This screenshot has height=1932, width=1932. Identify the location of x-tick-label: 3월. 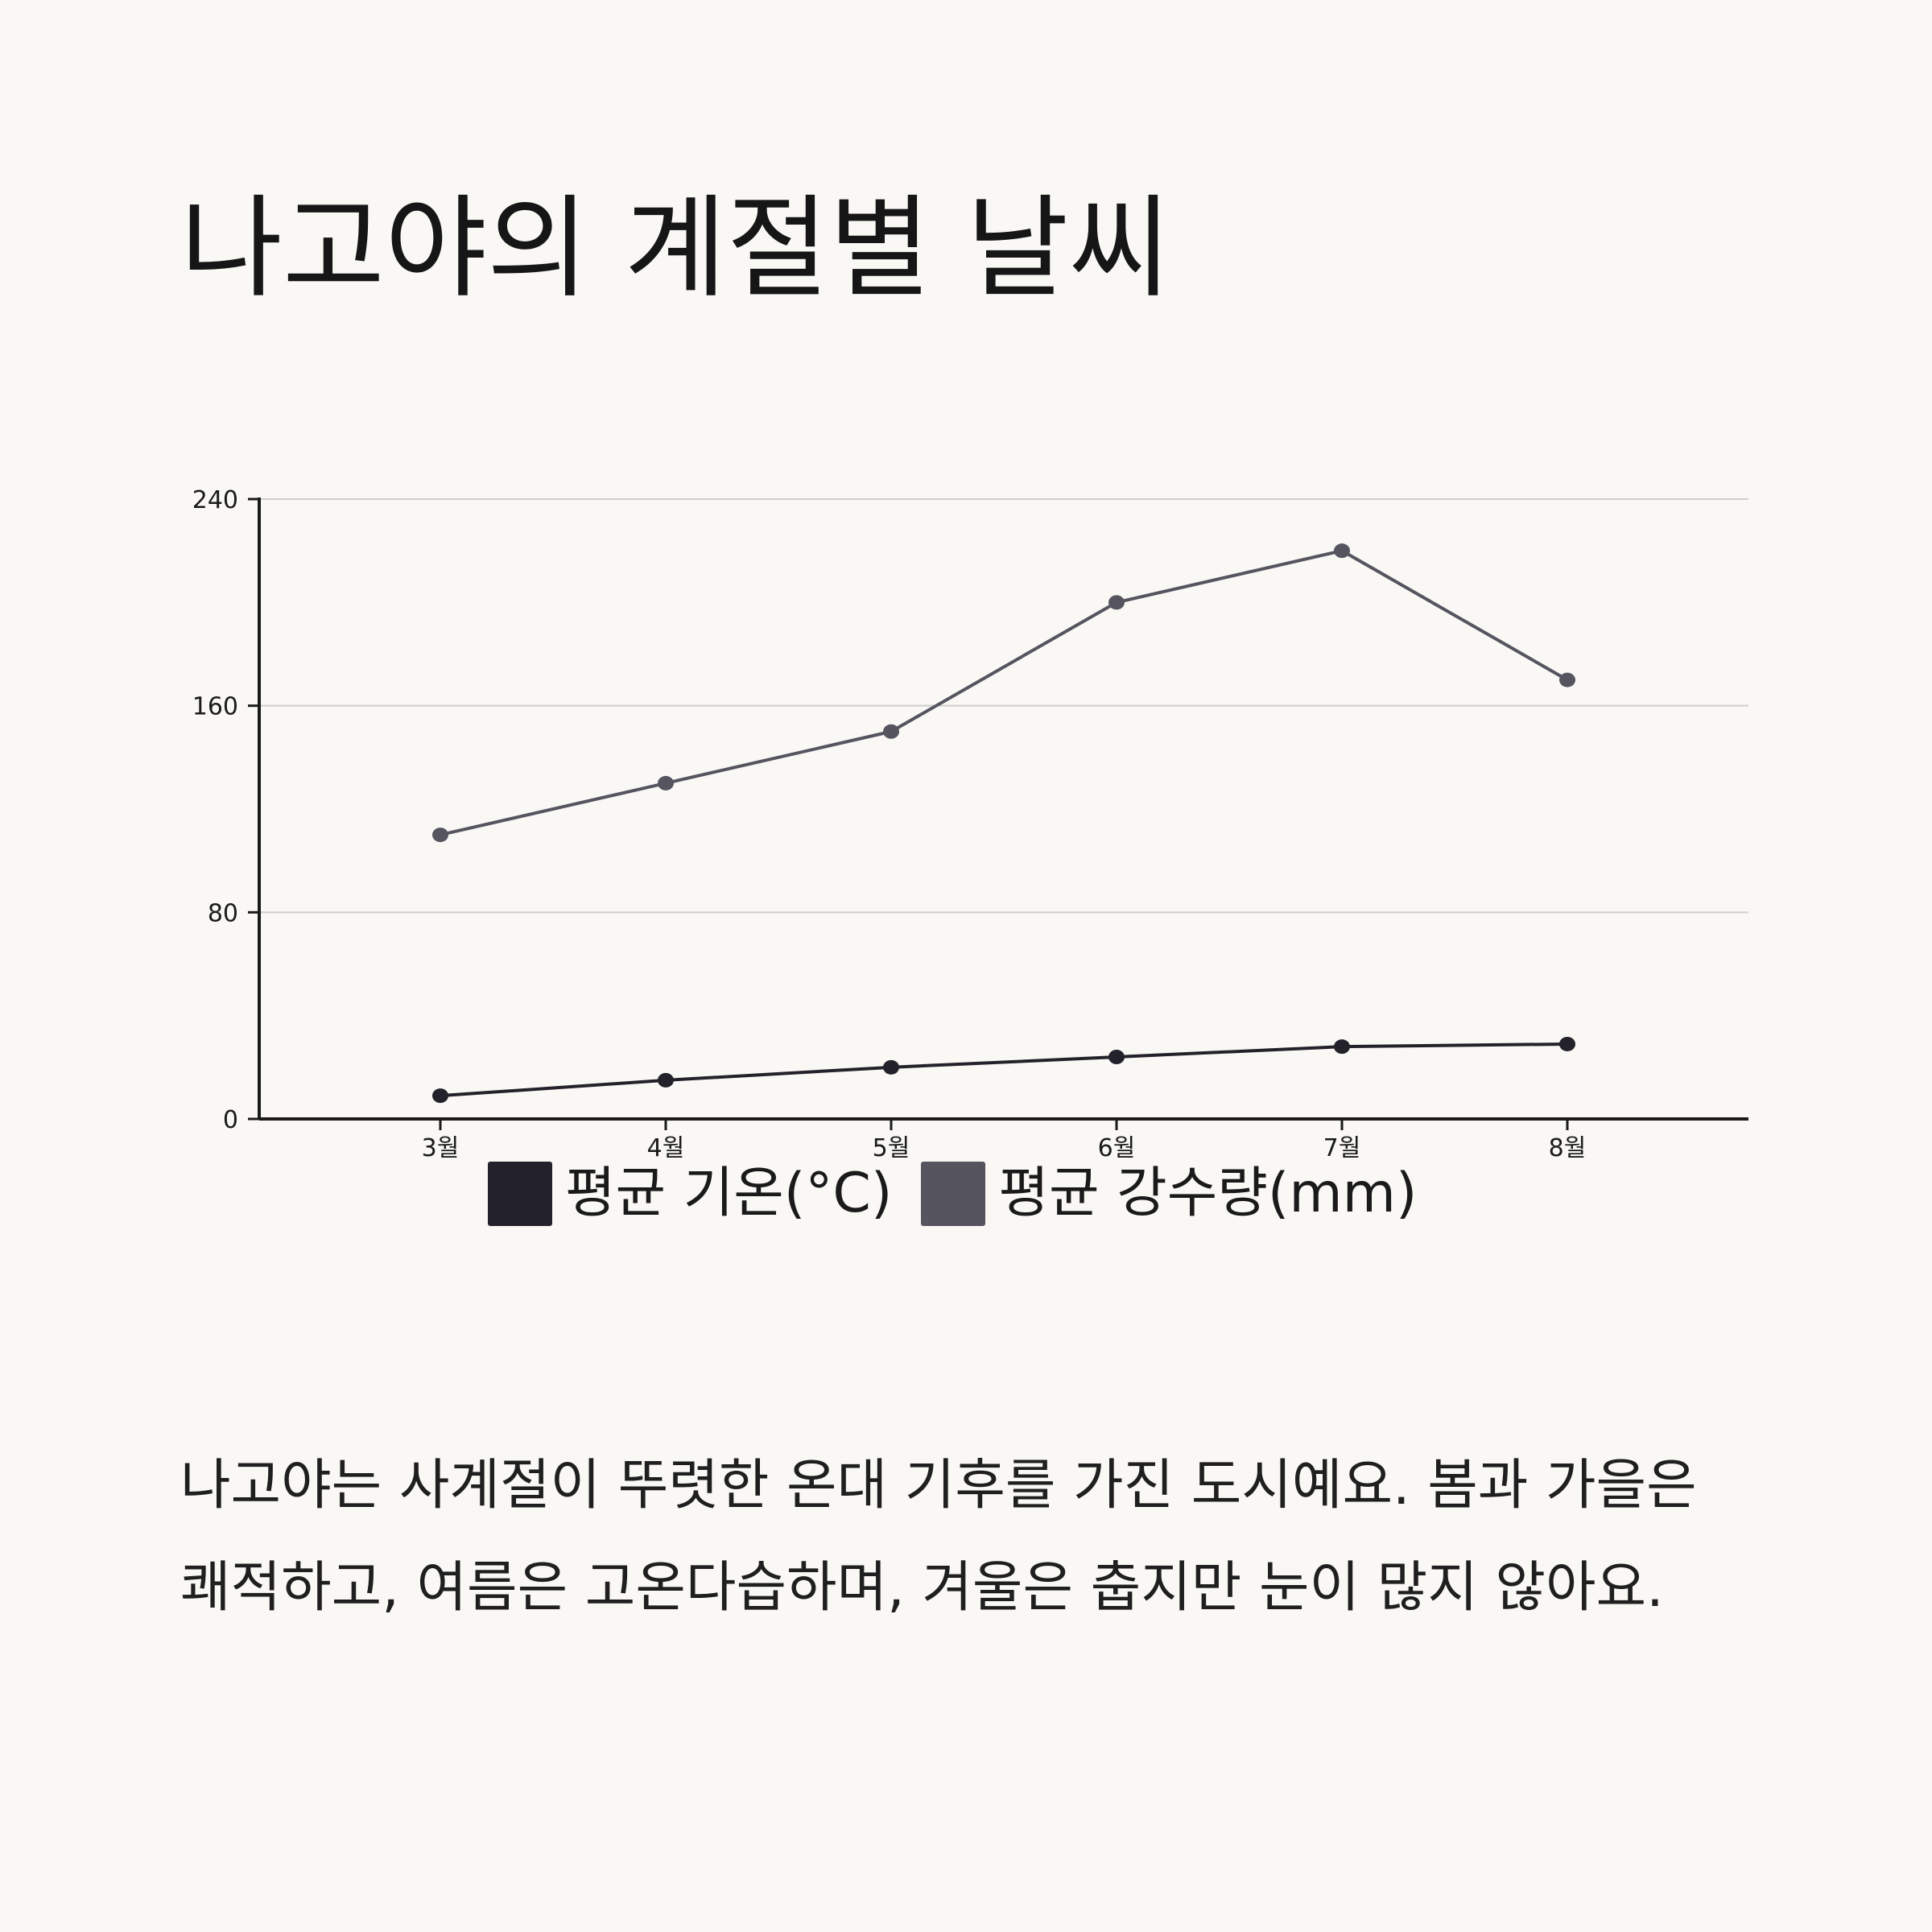
(441, 1148).